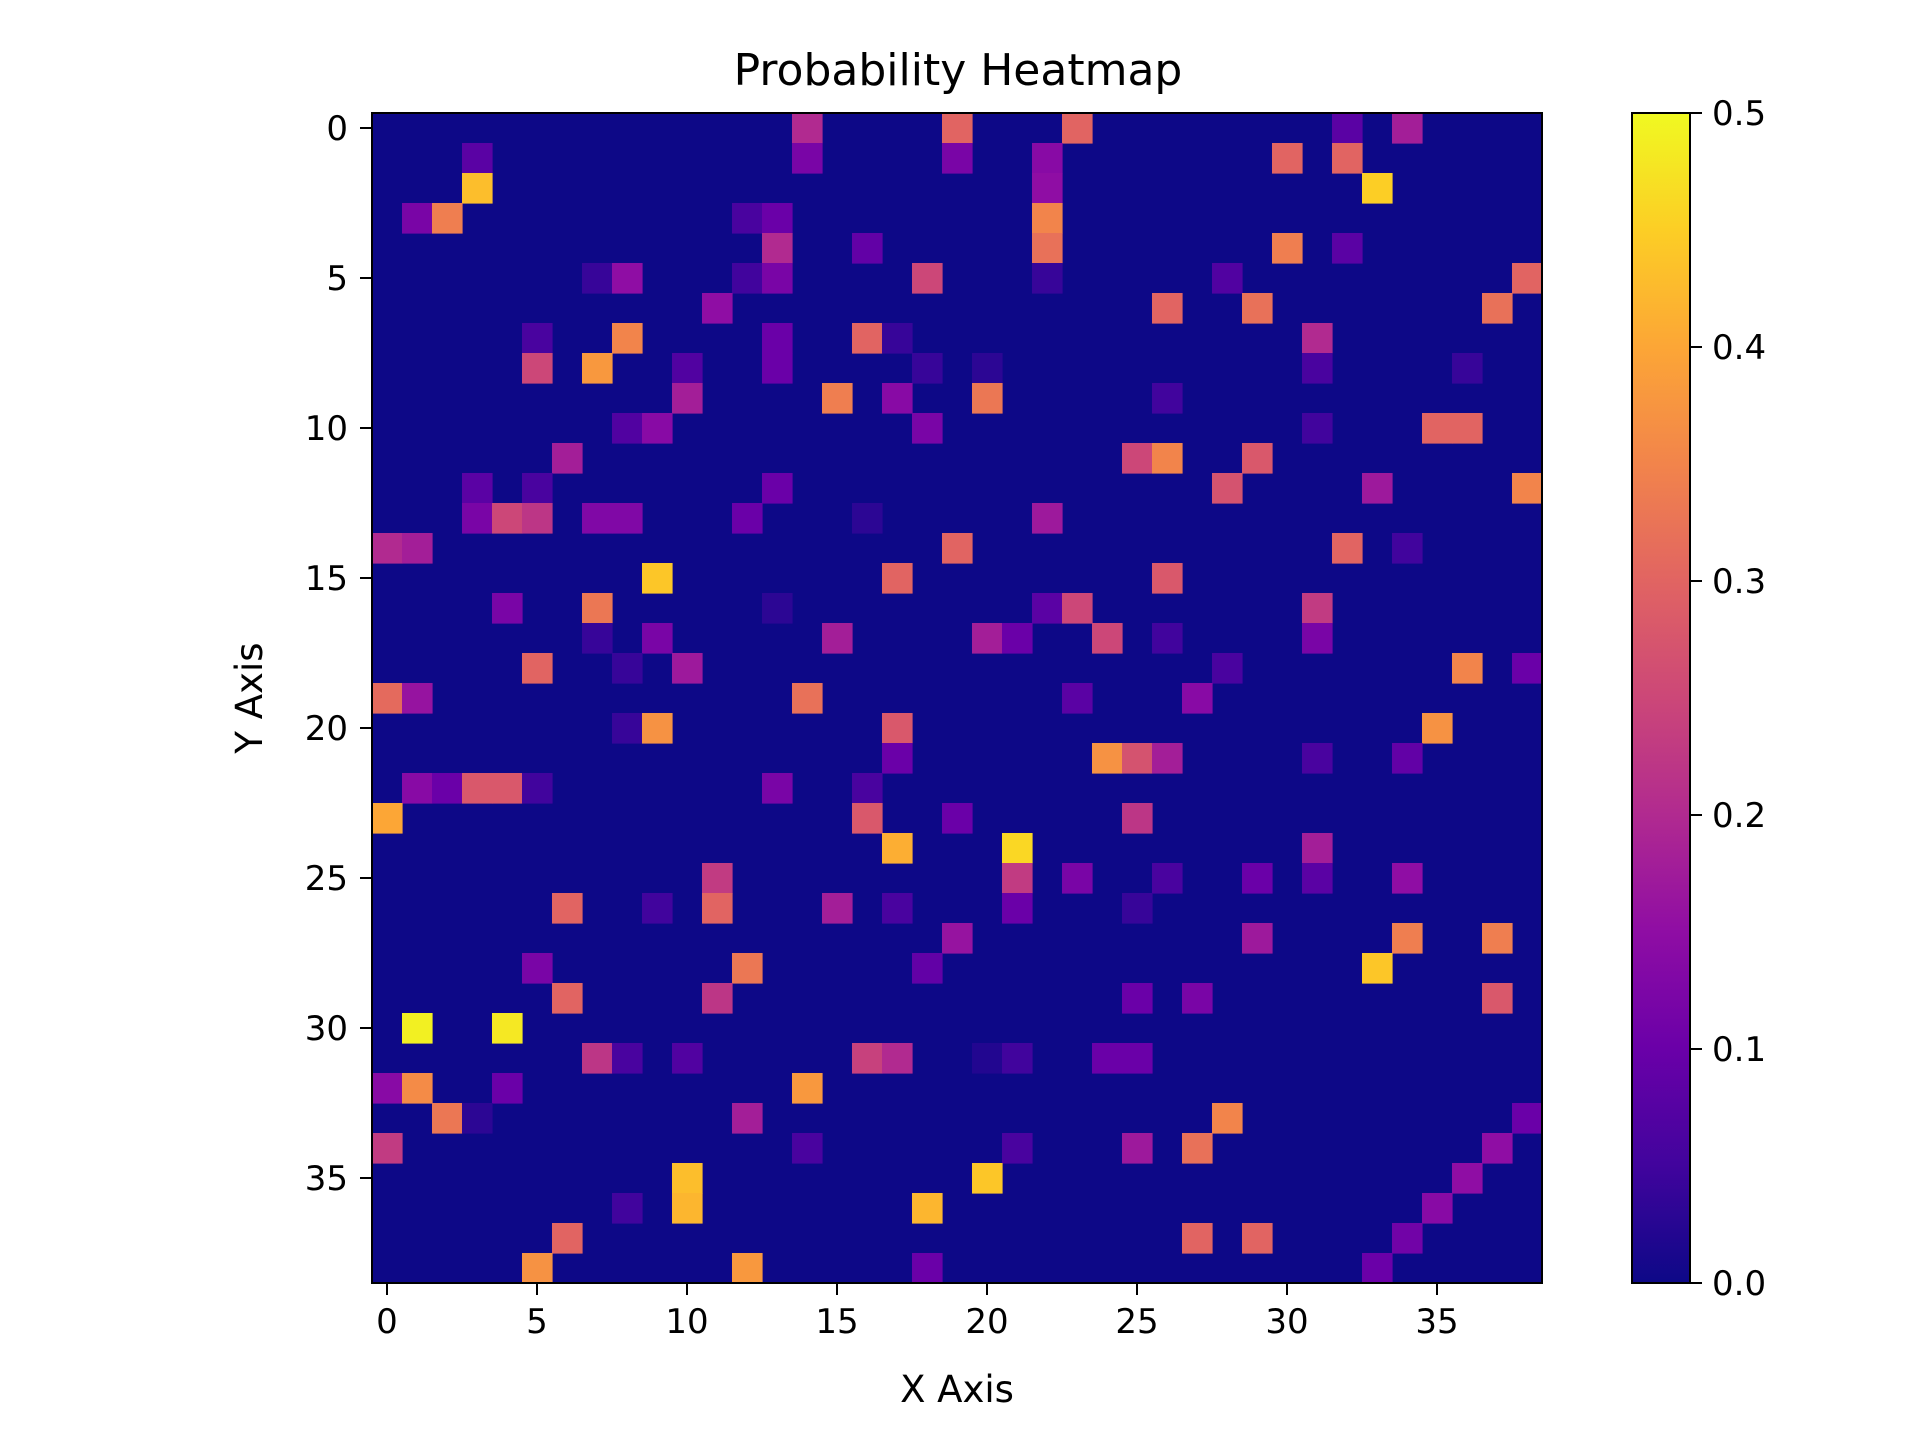  Describe the element at coordinates (326, 429) in the screenshot. I see `y-tick-label: 10` at that location.